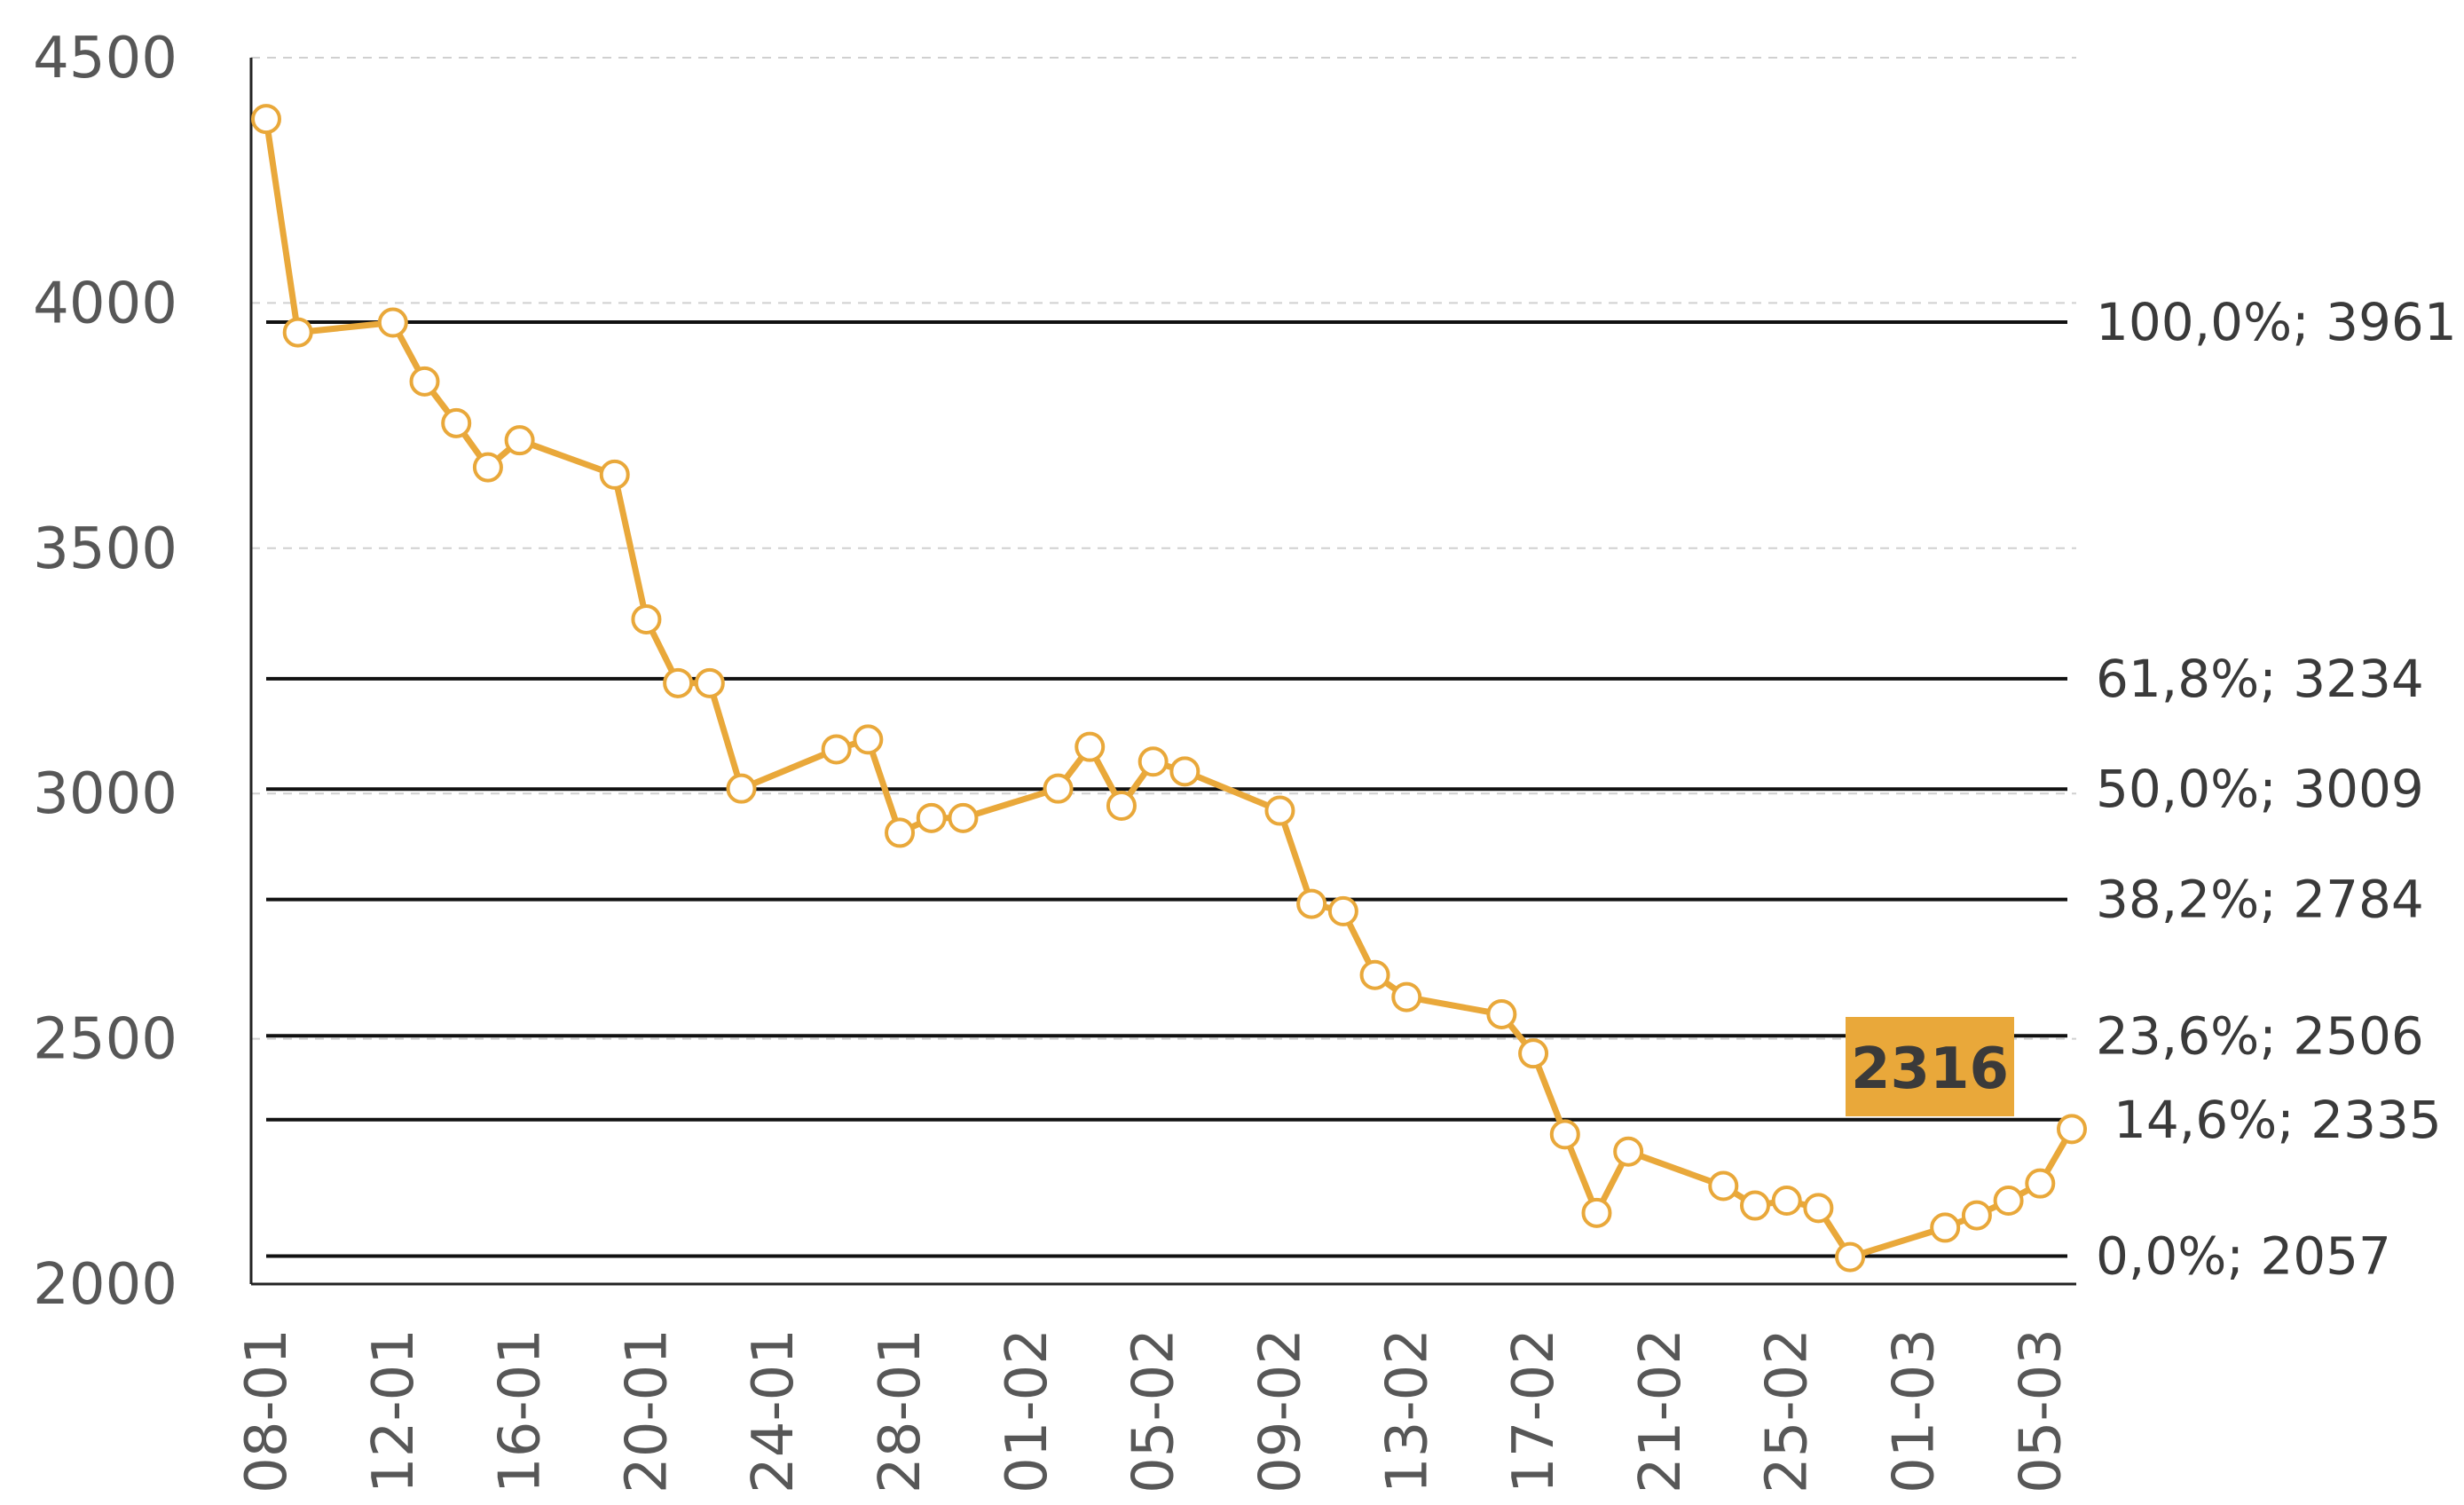 The height and width of the screenshot is (1505, 2464). What do you see at coordinates (2243, 1255) in the screenshot?
I see `fib-level-label: 0,0%; 2057` at bounding box center [2243, 1255].